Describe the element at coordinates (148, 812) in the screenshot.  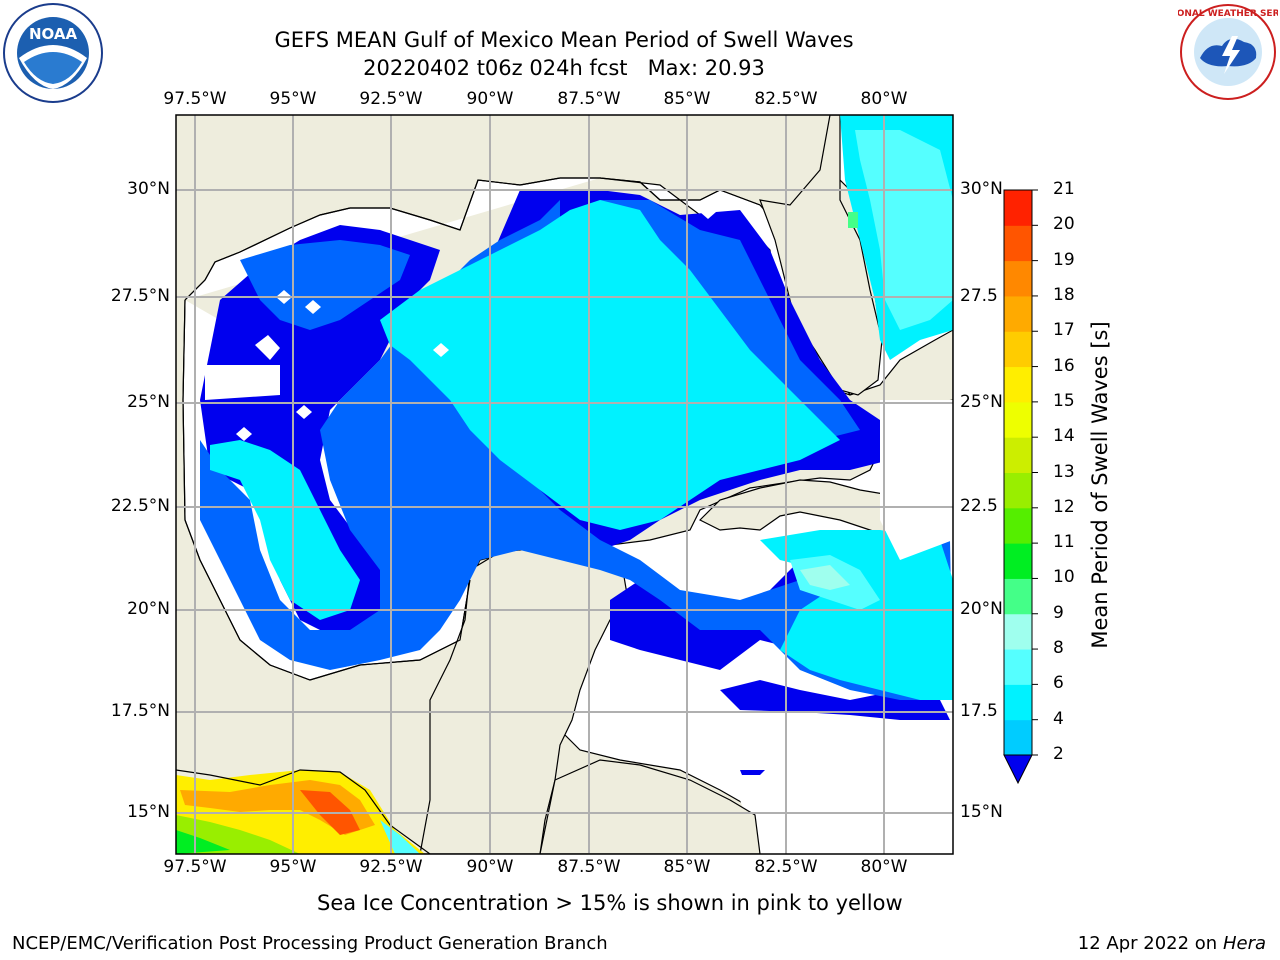
I see `lat-label-left: 15°N` at that location.